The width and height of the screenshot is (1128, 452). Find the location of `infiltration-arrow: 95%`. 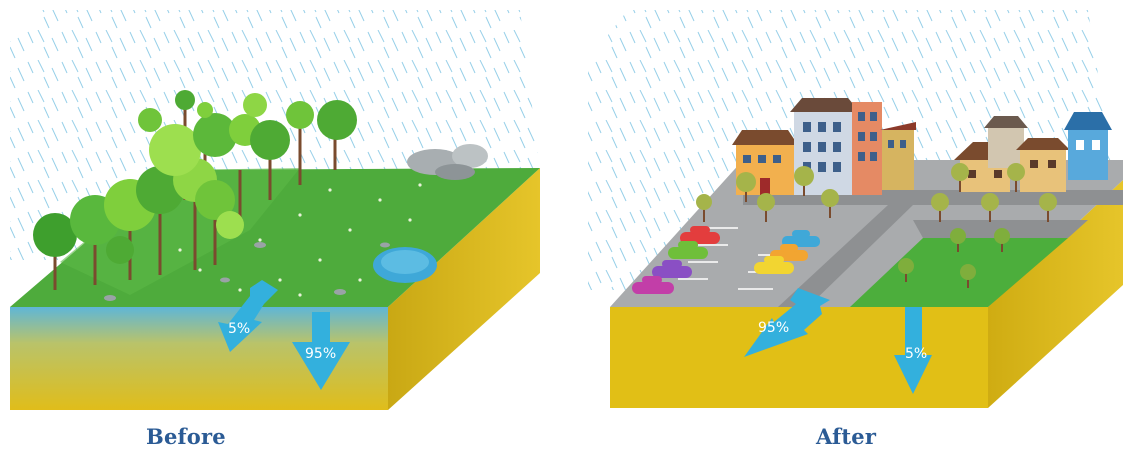

infiltration-arrow: 95% is located at coordinates (321, 351).